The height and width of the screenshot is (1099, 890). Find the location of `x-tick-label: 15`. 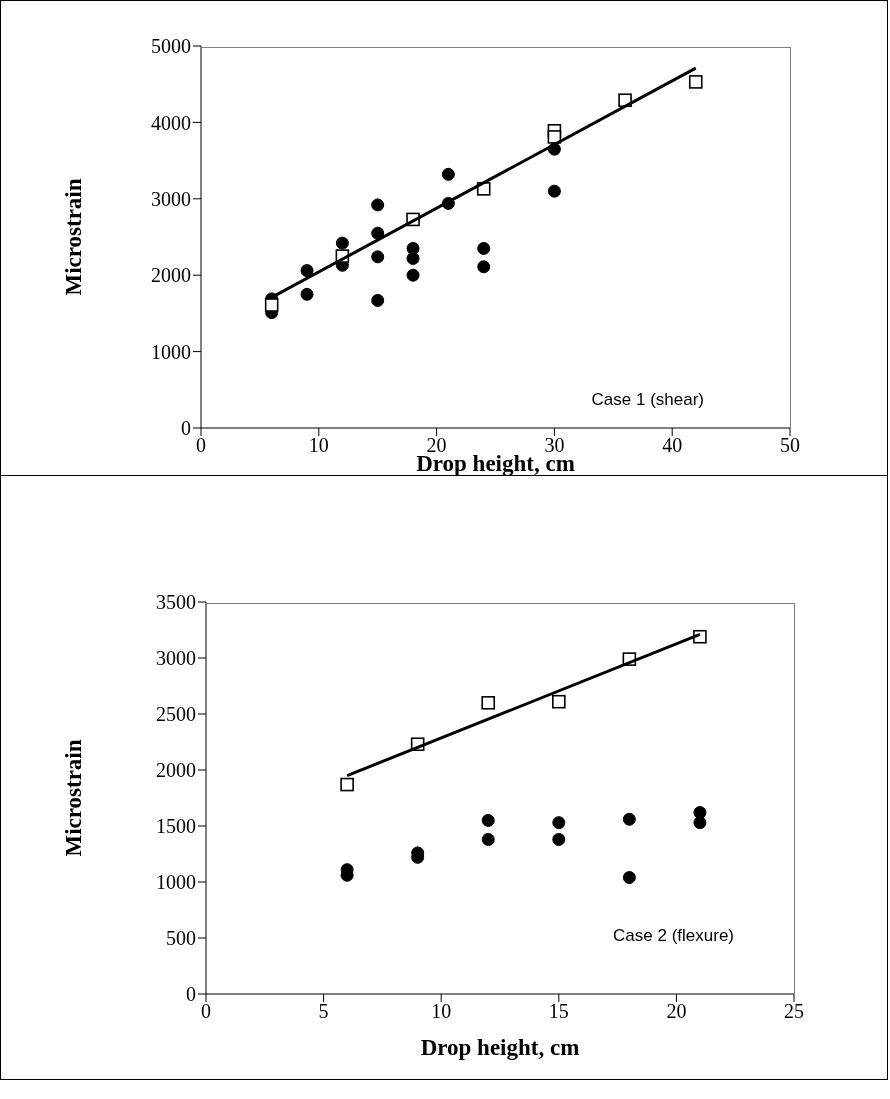

x-tick-label: 15 is located at coordinates (558, 1011).